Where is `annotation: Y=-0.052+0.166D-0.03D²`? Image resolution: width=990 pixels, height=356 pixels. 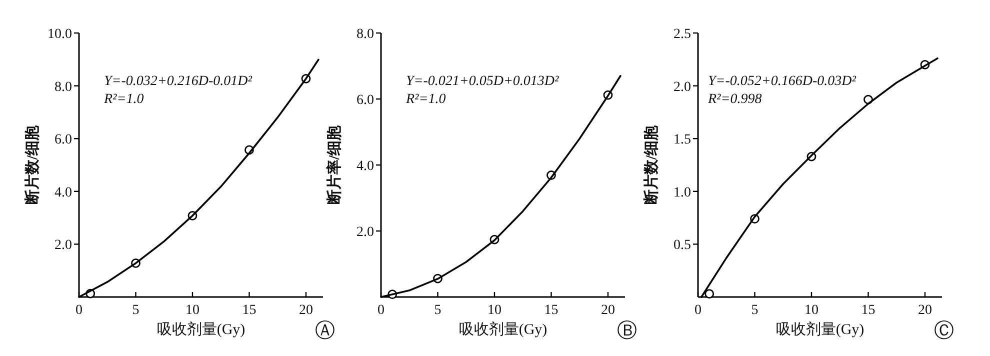 annotation: Y=-0.052+0.166D-0.03D² is located at coordinates (782, 81).